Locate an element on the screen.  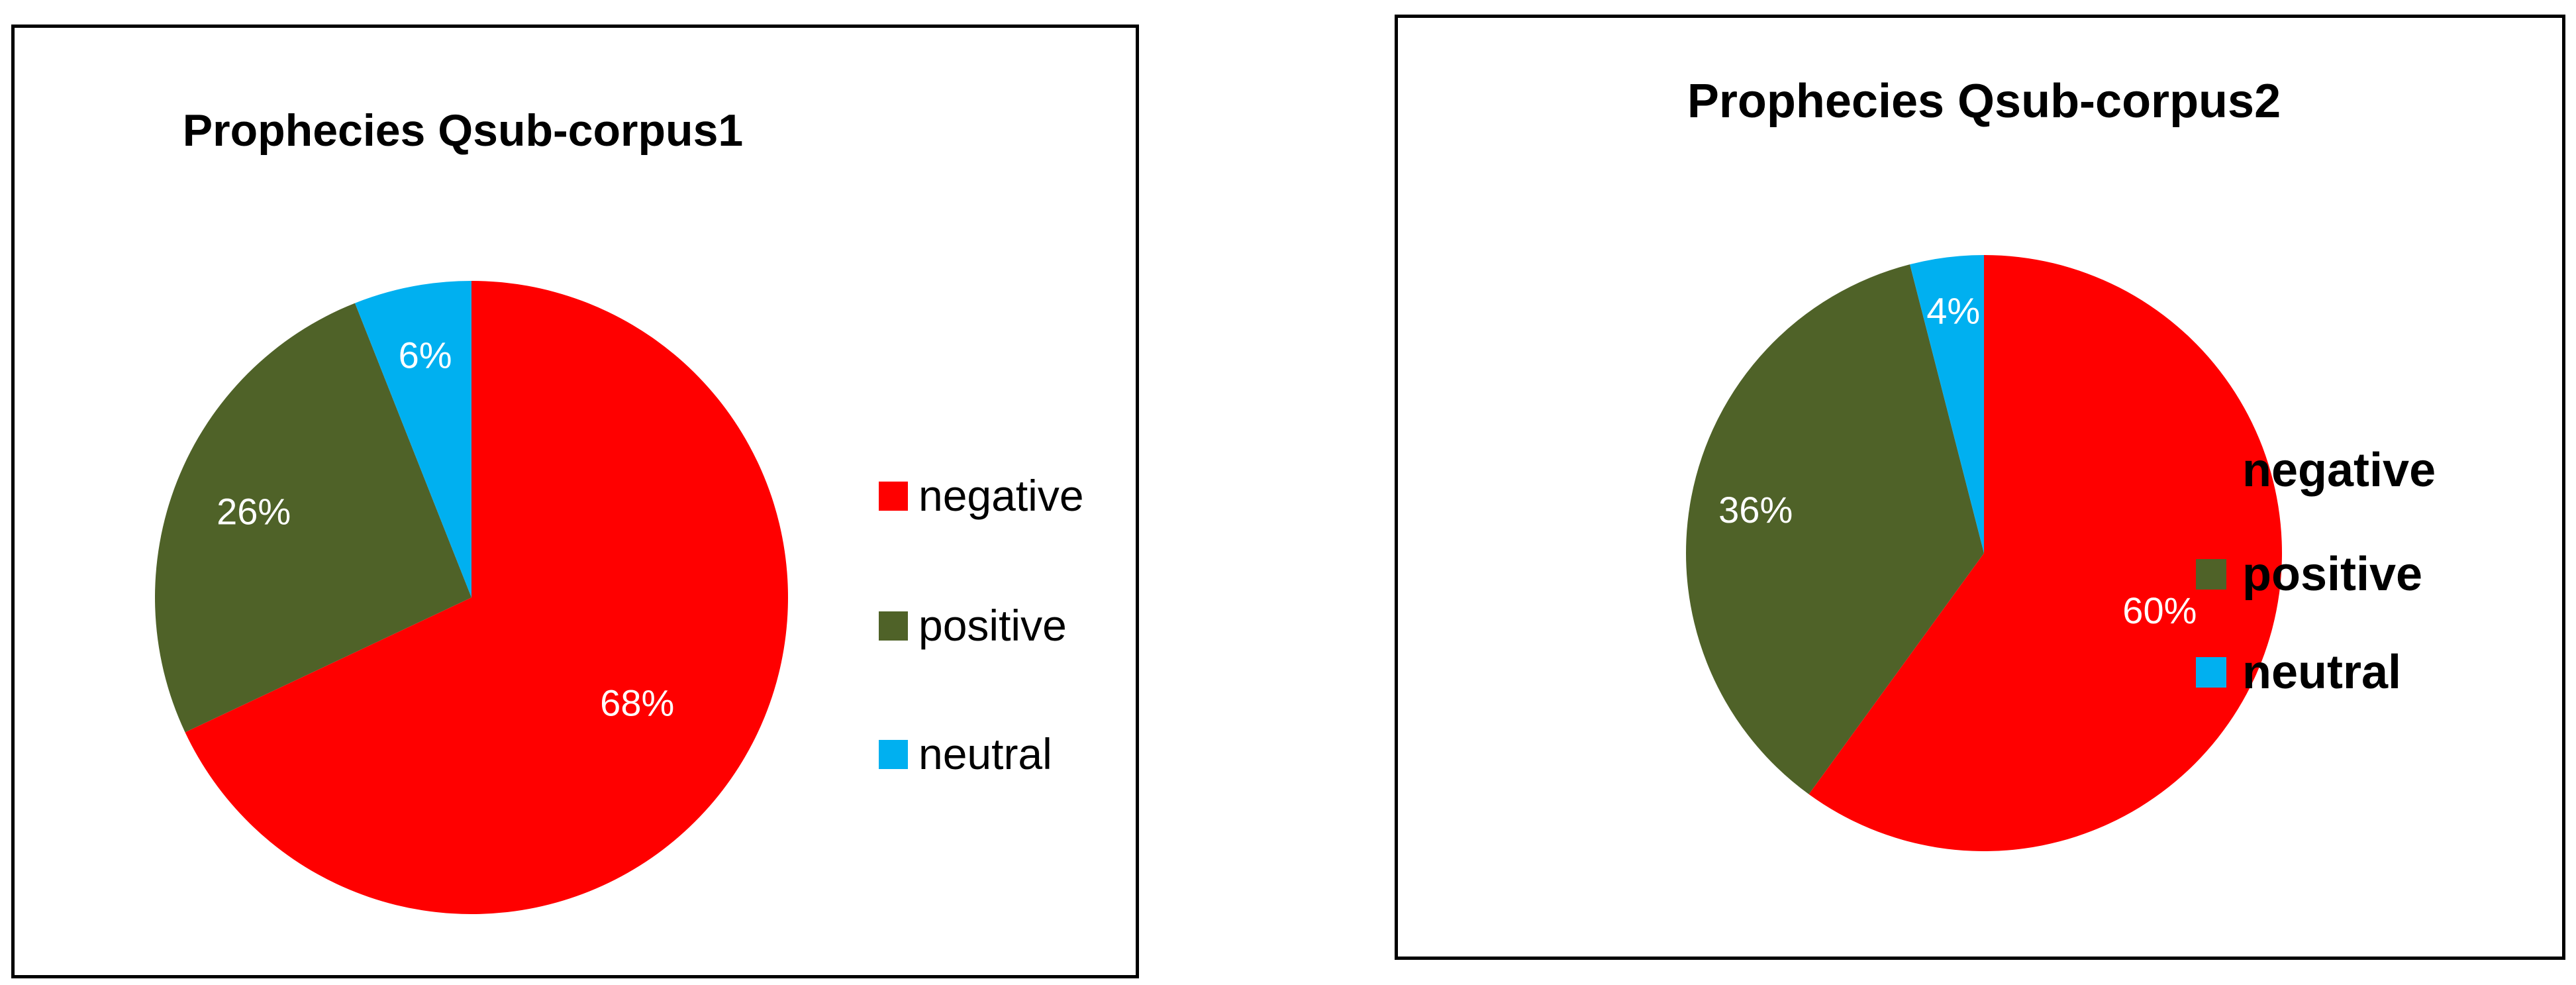
pie-slice-negative is located at coordinates (2045, 554).